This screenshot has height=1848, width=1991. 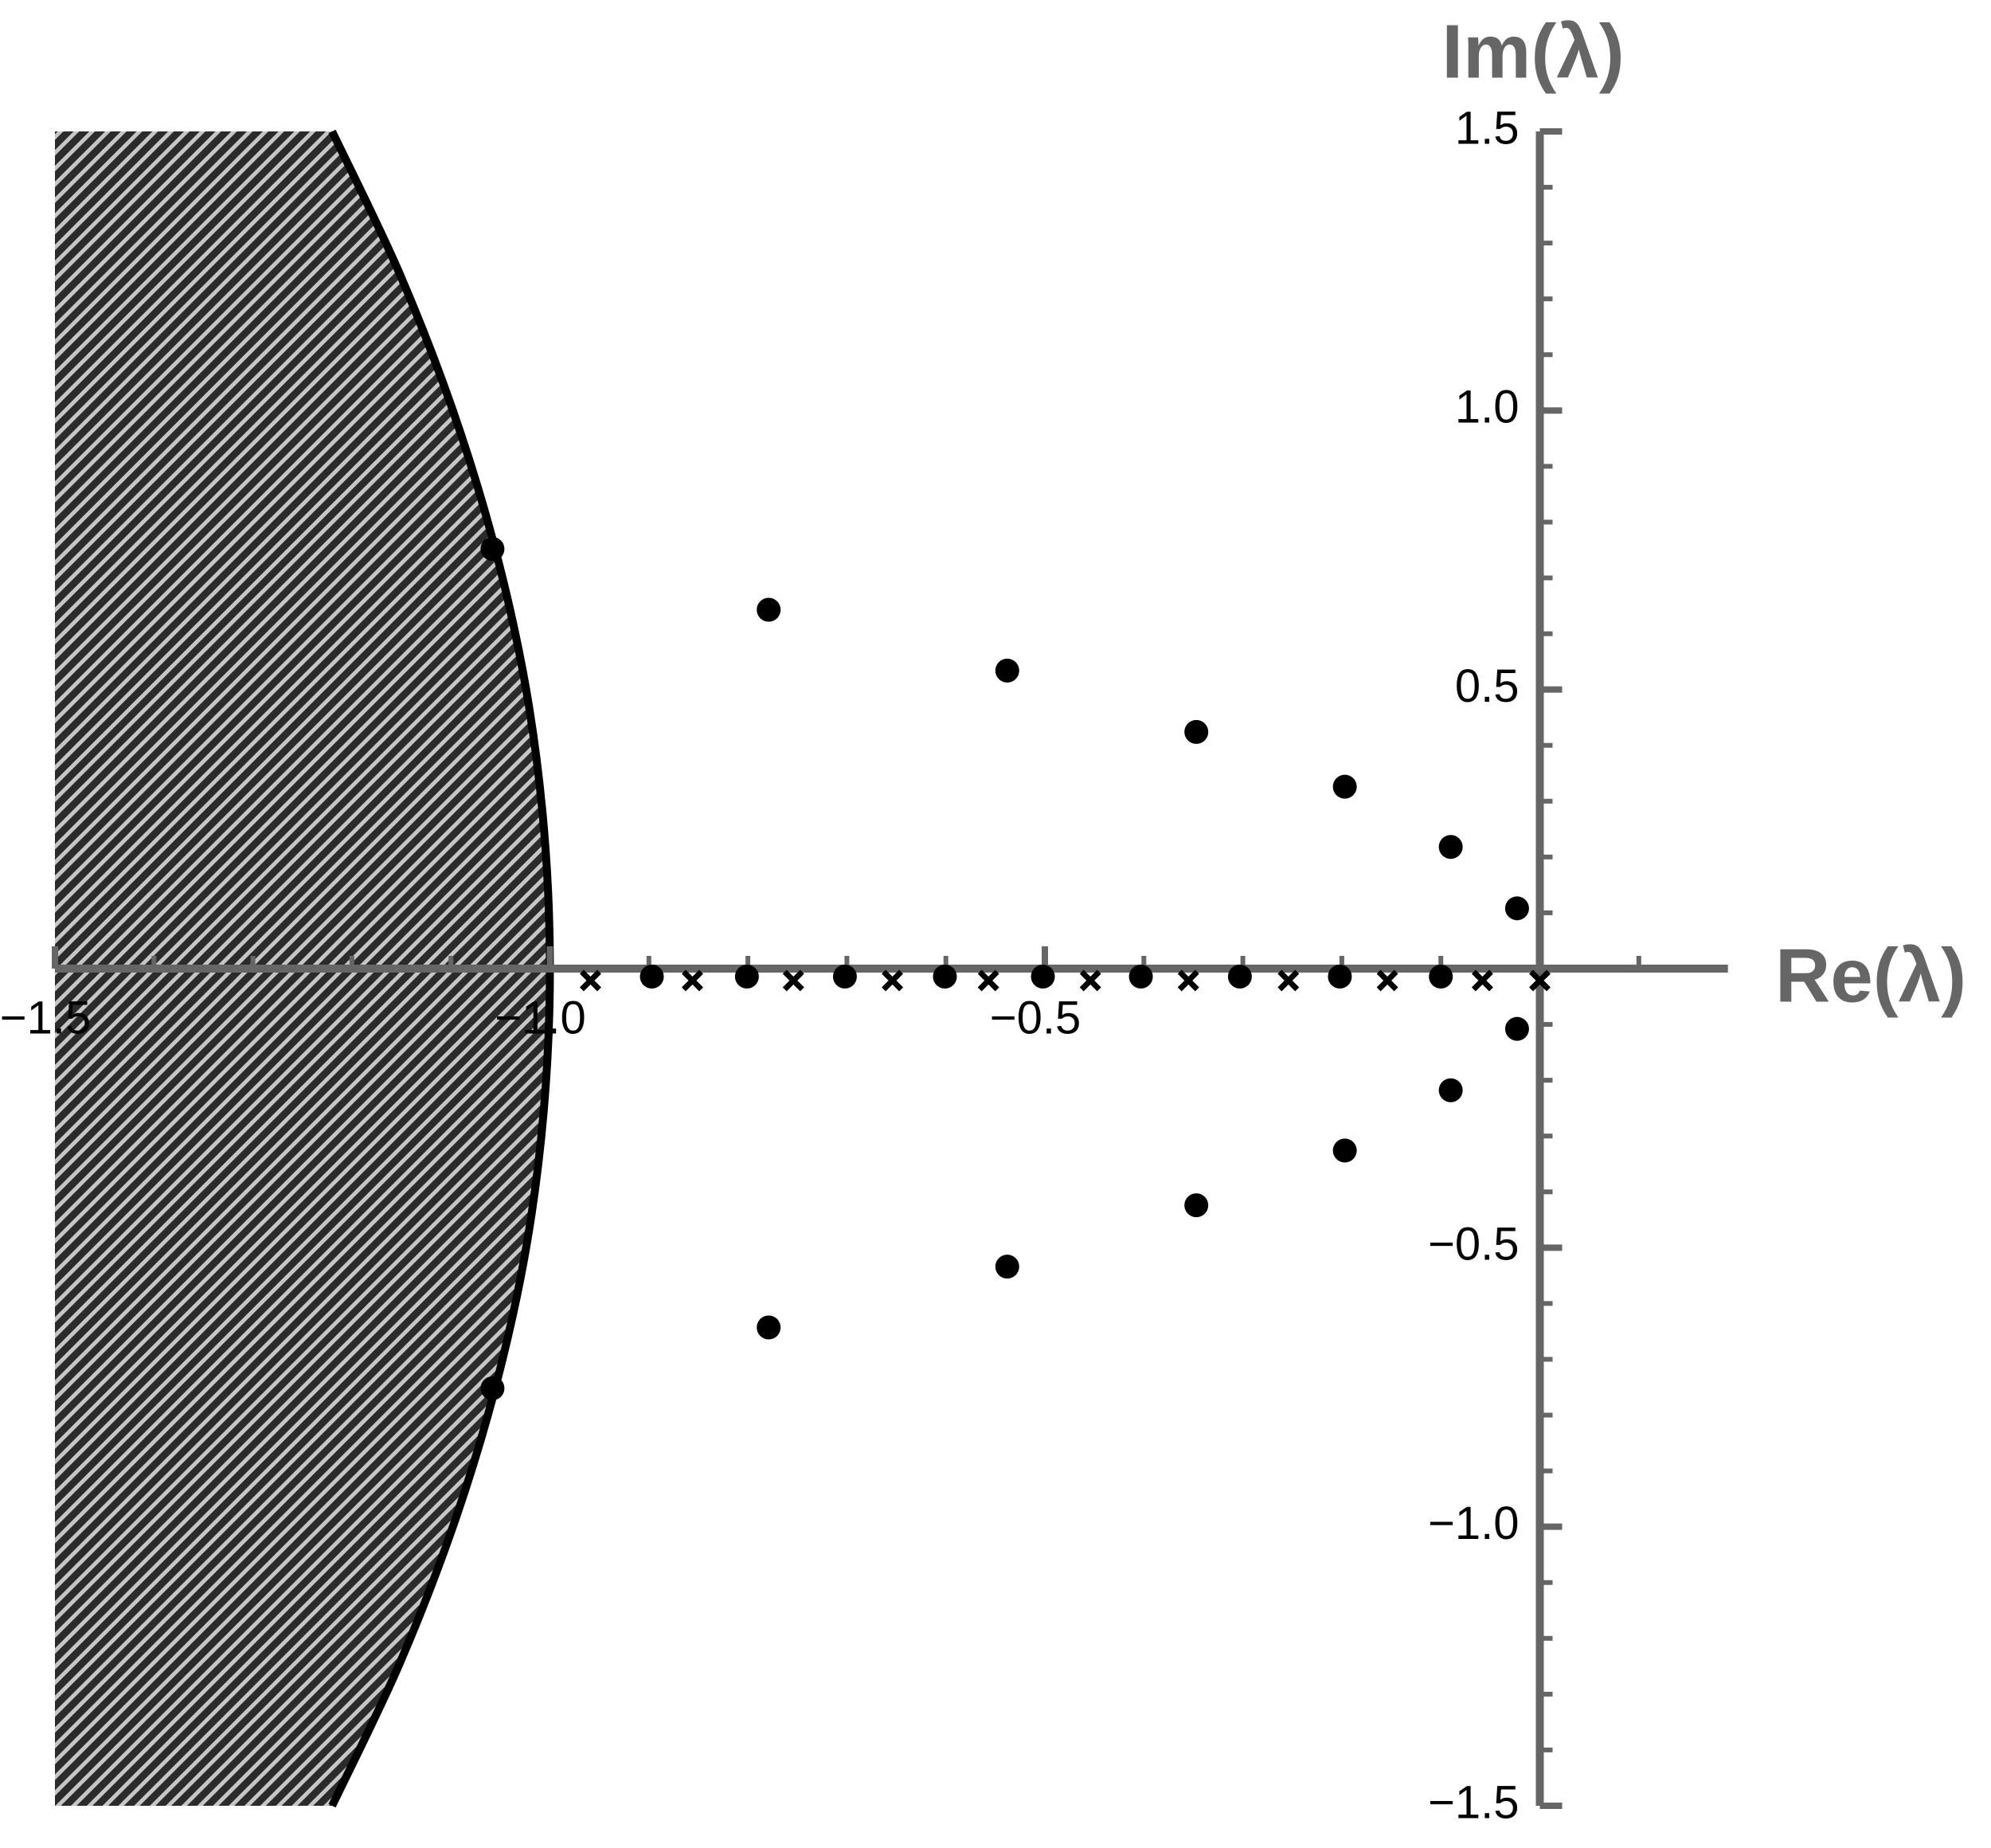 What do you see at coordinates (540, 1017) in the screenshot?
I see `x-tick-label: −1.0` at bounding box center [540, 1017].